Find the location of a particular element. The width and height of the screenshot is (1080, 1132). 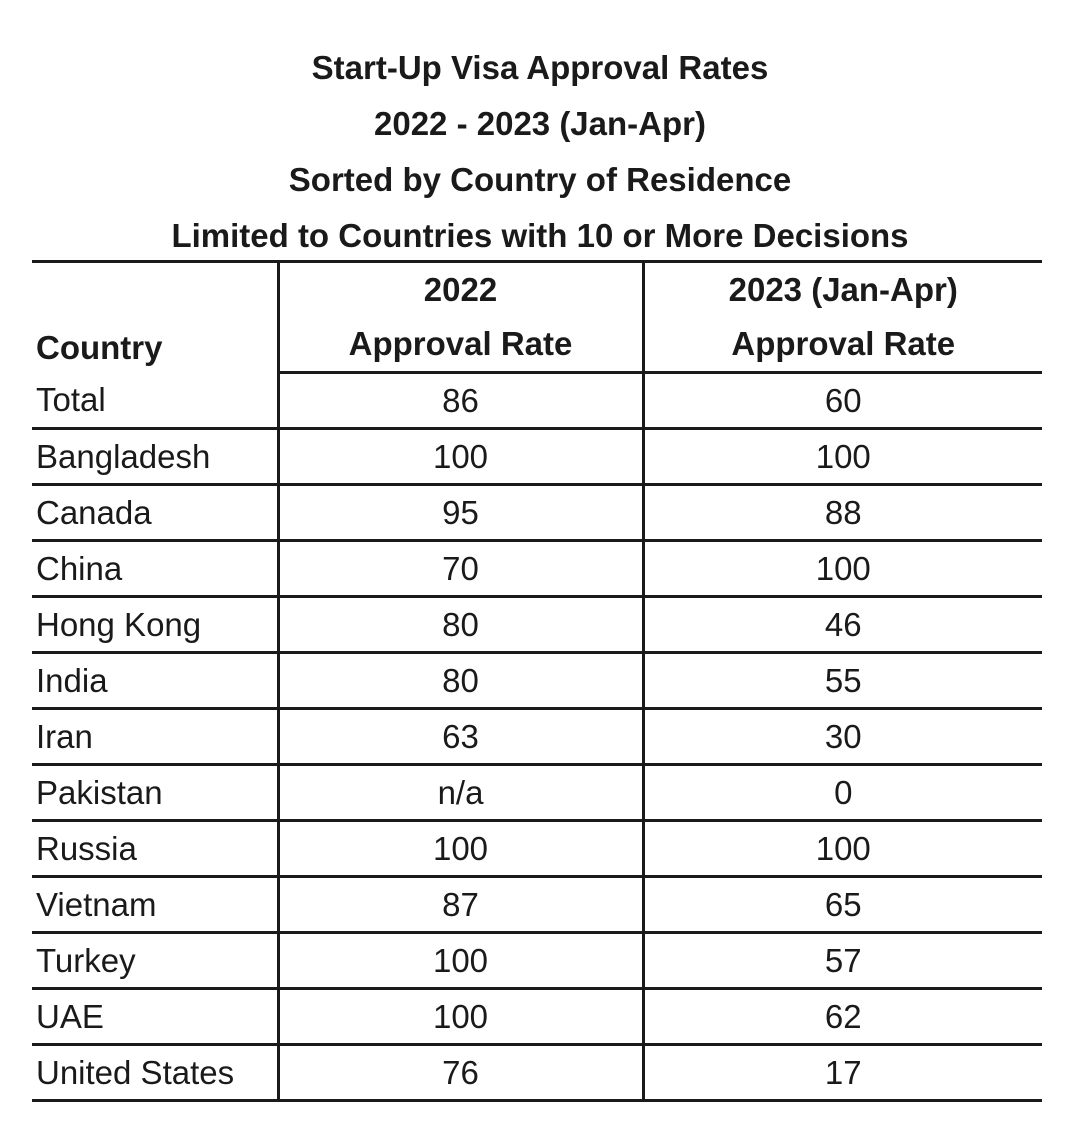

table-row: Russia 100 100 is located at coordinates (537, 849).